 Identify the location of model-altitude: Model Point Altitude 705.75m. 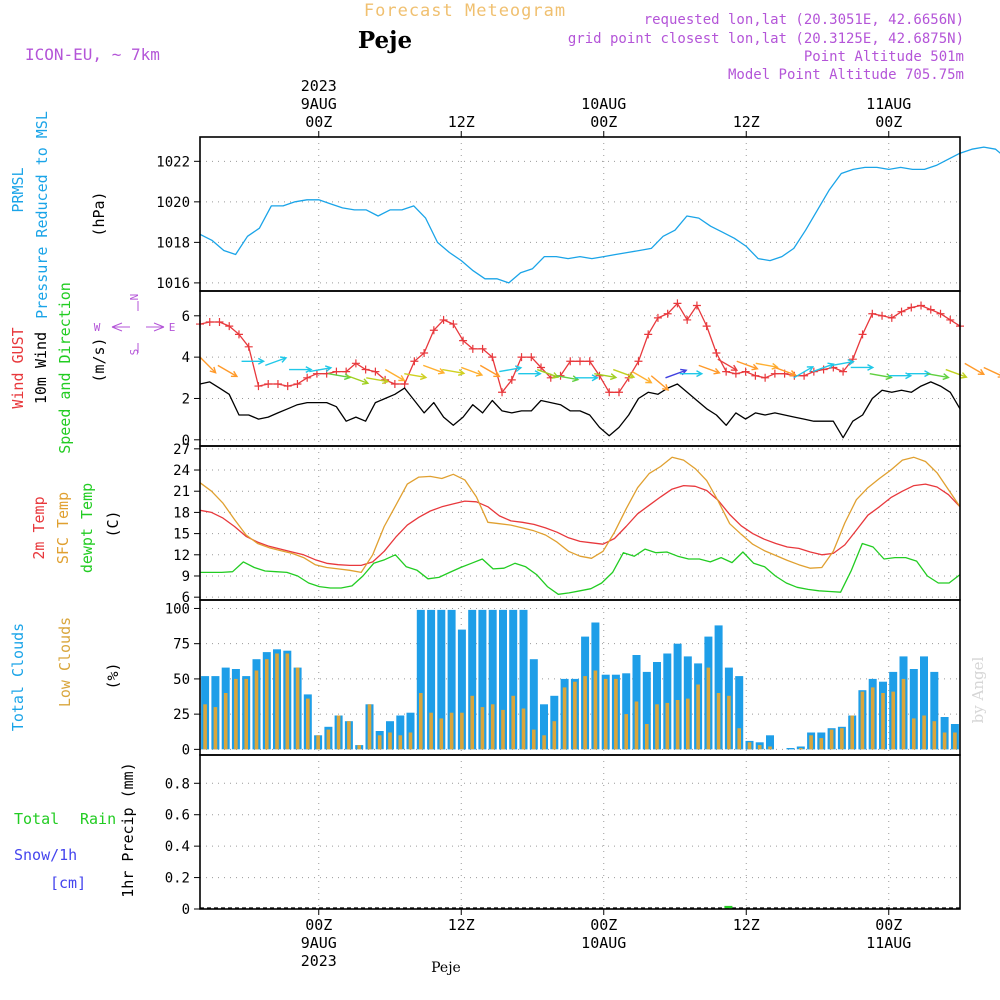
(846, 75).